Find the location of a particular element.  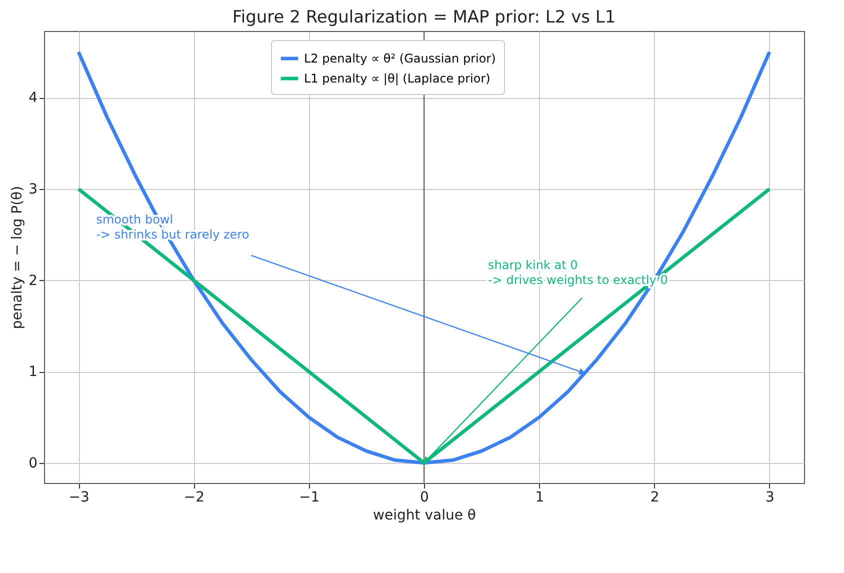

x-tick-label: 0 is located at coordinates (424, 498).